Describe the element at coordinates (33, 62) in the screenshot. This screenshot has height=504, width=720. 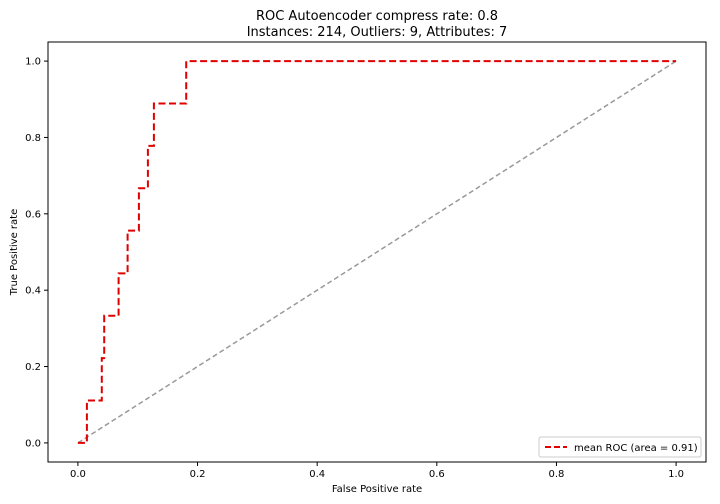
I see `y-tick-label: 1.0` at that location.